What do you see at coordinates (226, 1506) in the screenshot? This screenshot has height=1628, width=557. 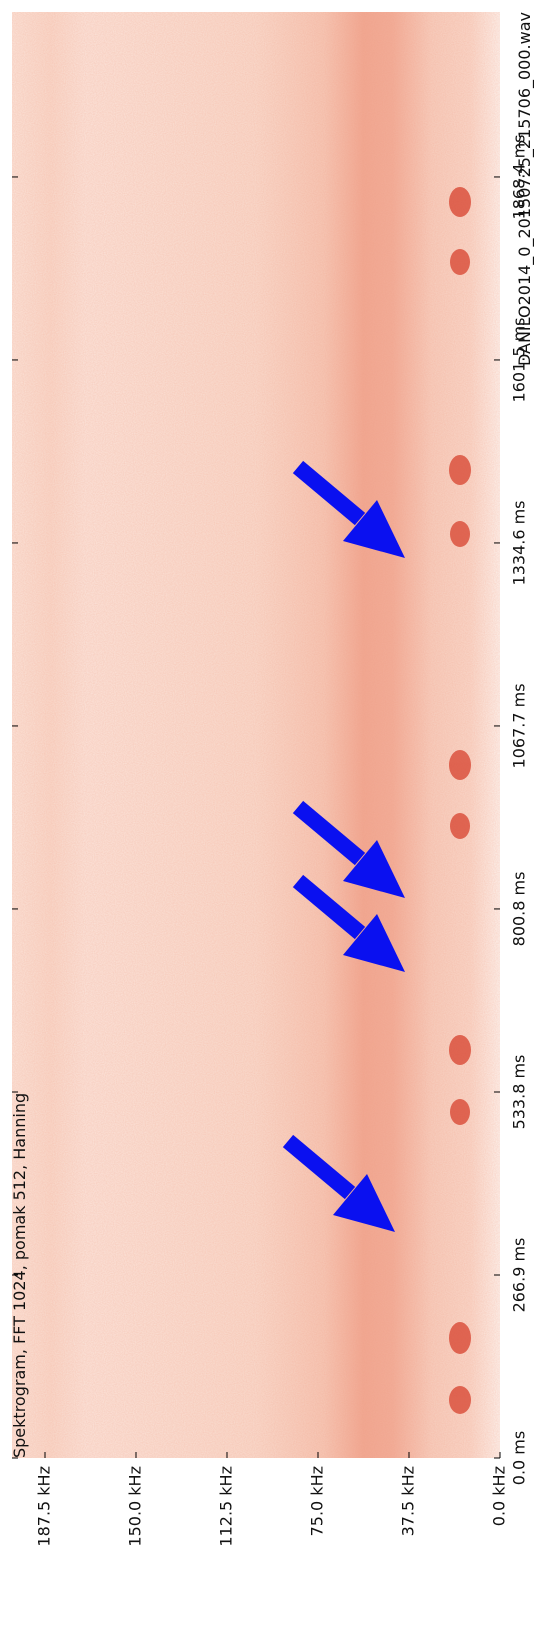 I see `y-tick-label: 112.5 kHz` at bounding box center [226, 1506].